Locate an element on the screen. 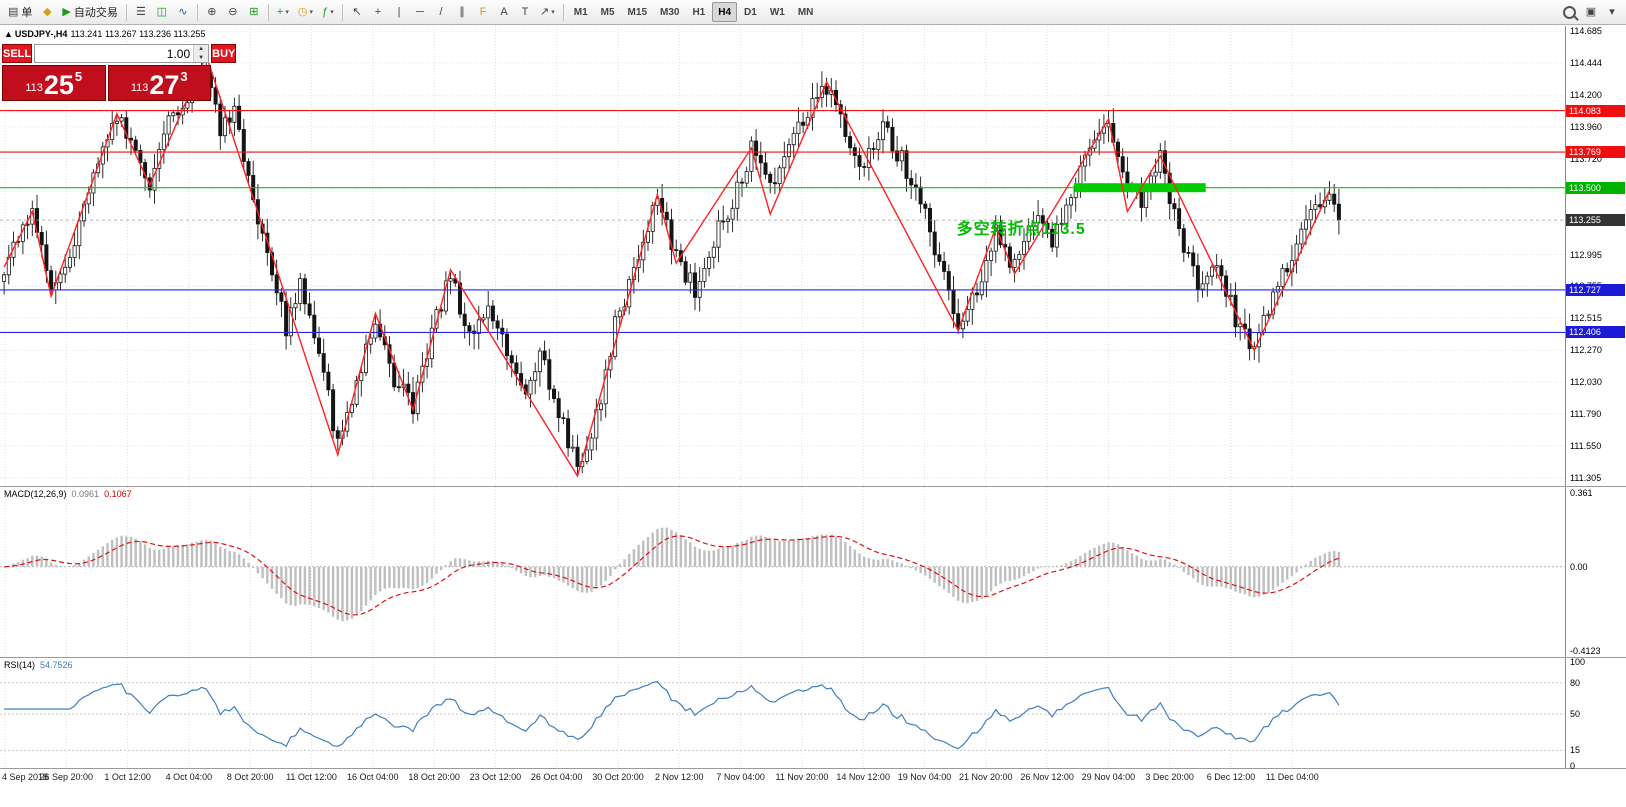 The image size is (1626, 807). search-icon is located at coordinates (1569, 12).